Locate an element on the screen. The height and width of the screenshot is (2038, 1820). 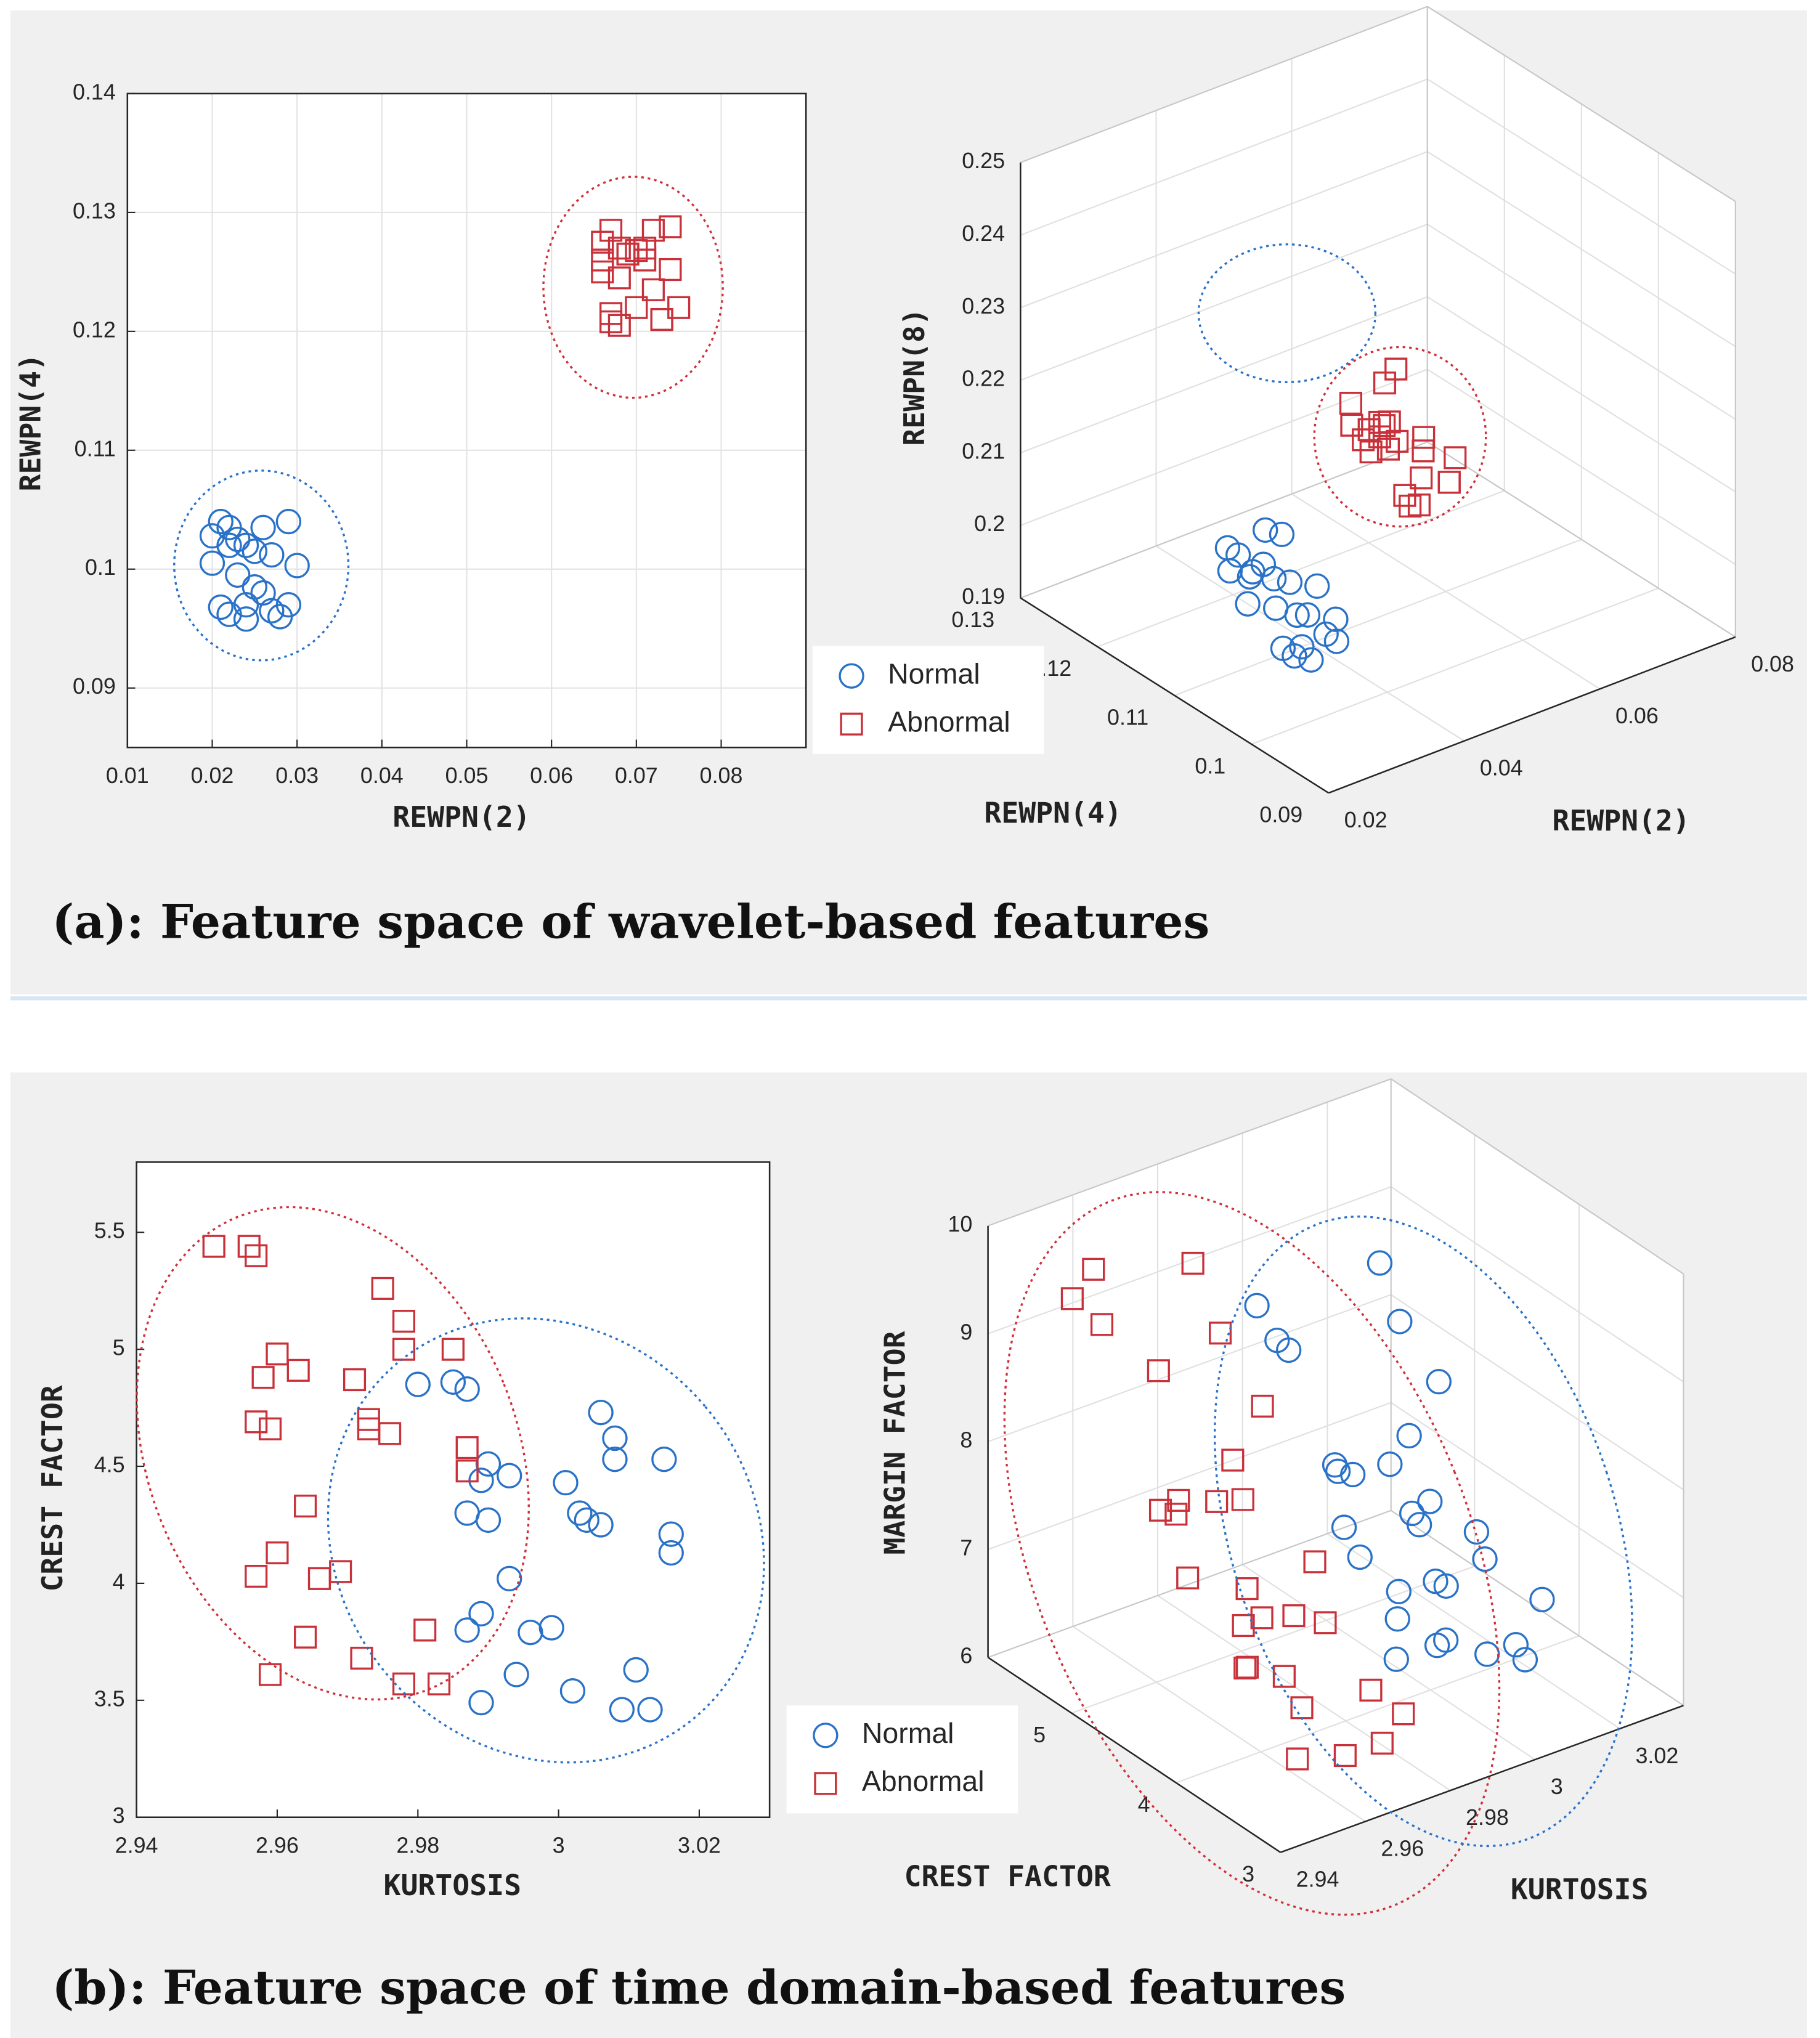
x-tick-label: 0.06 is located at coordinates (1637, 716).